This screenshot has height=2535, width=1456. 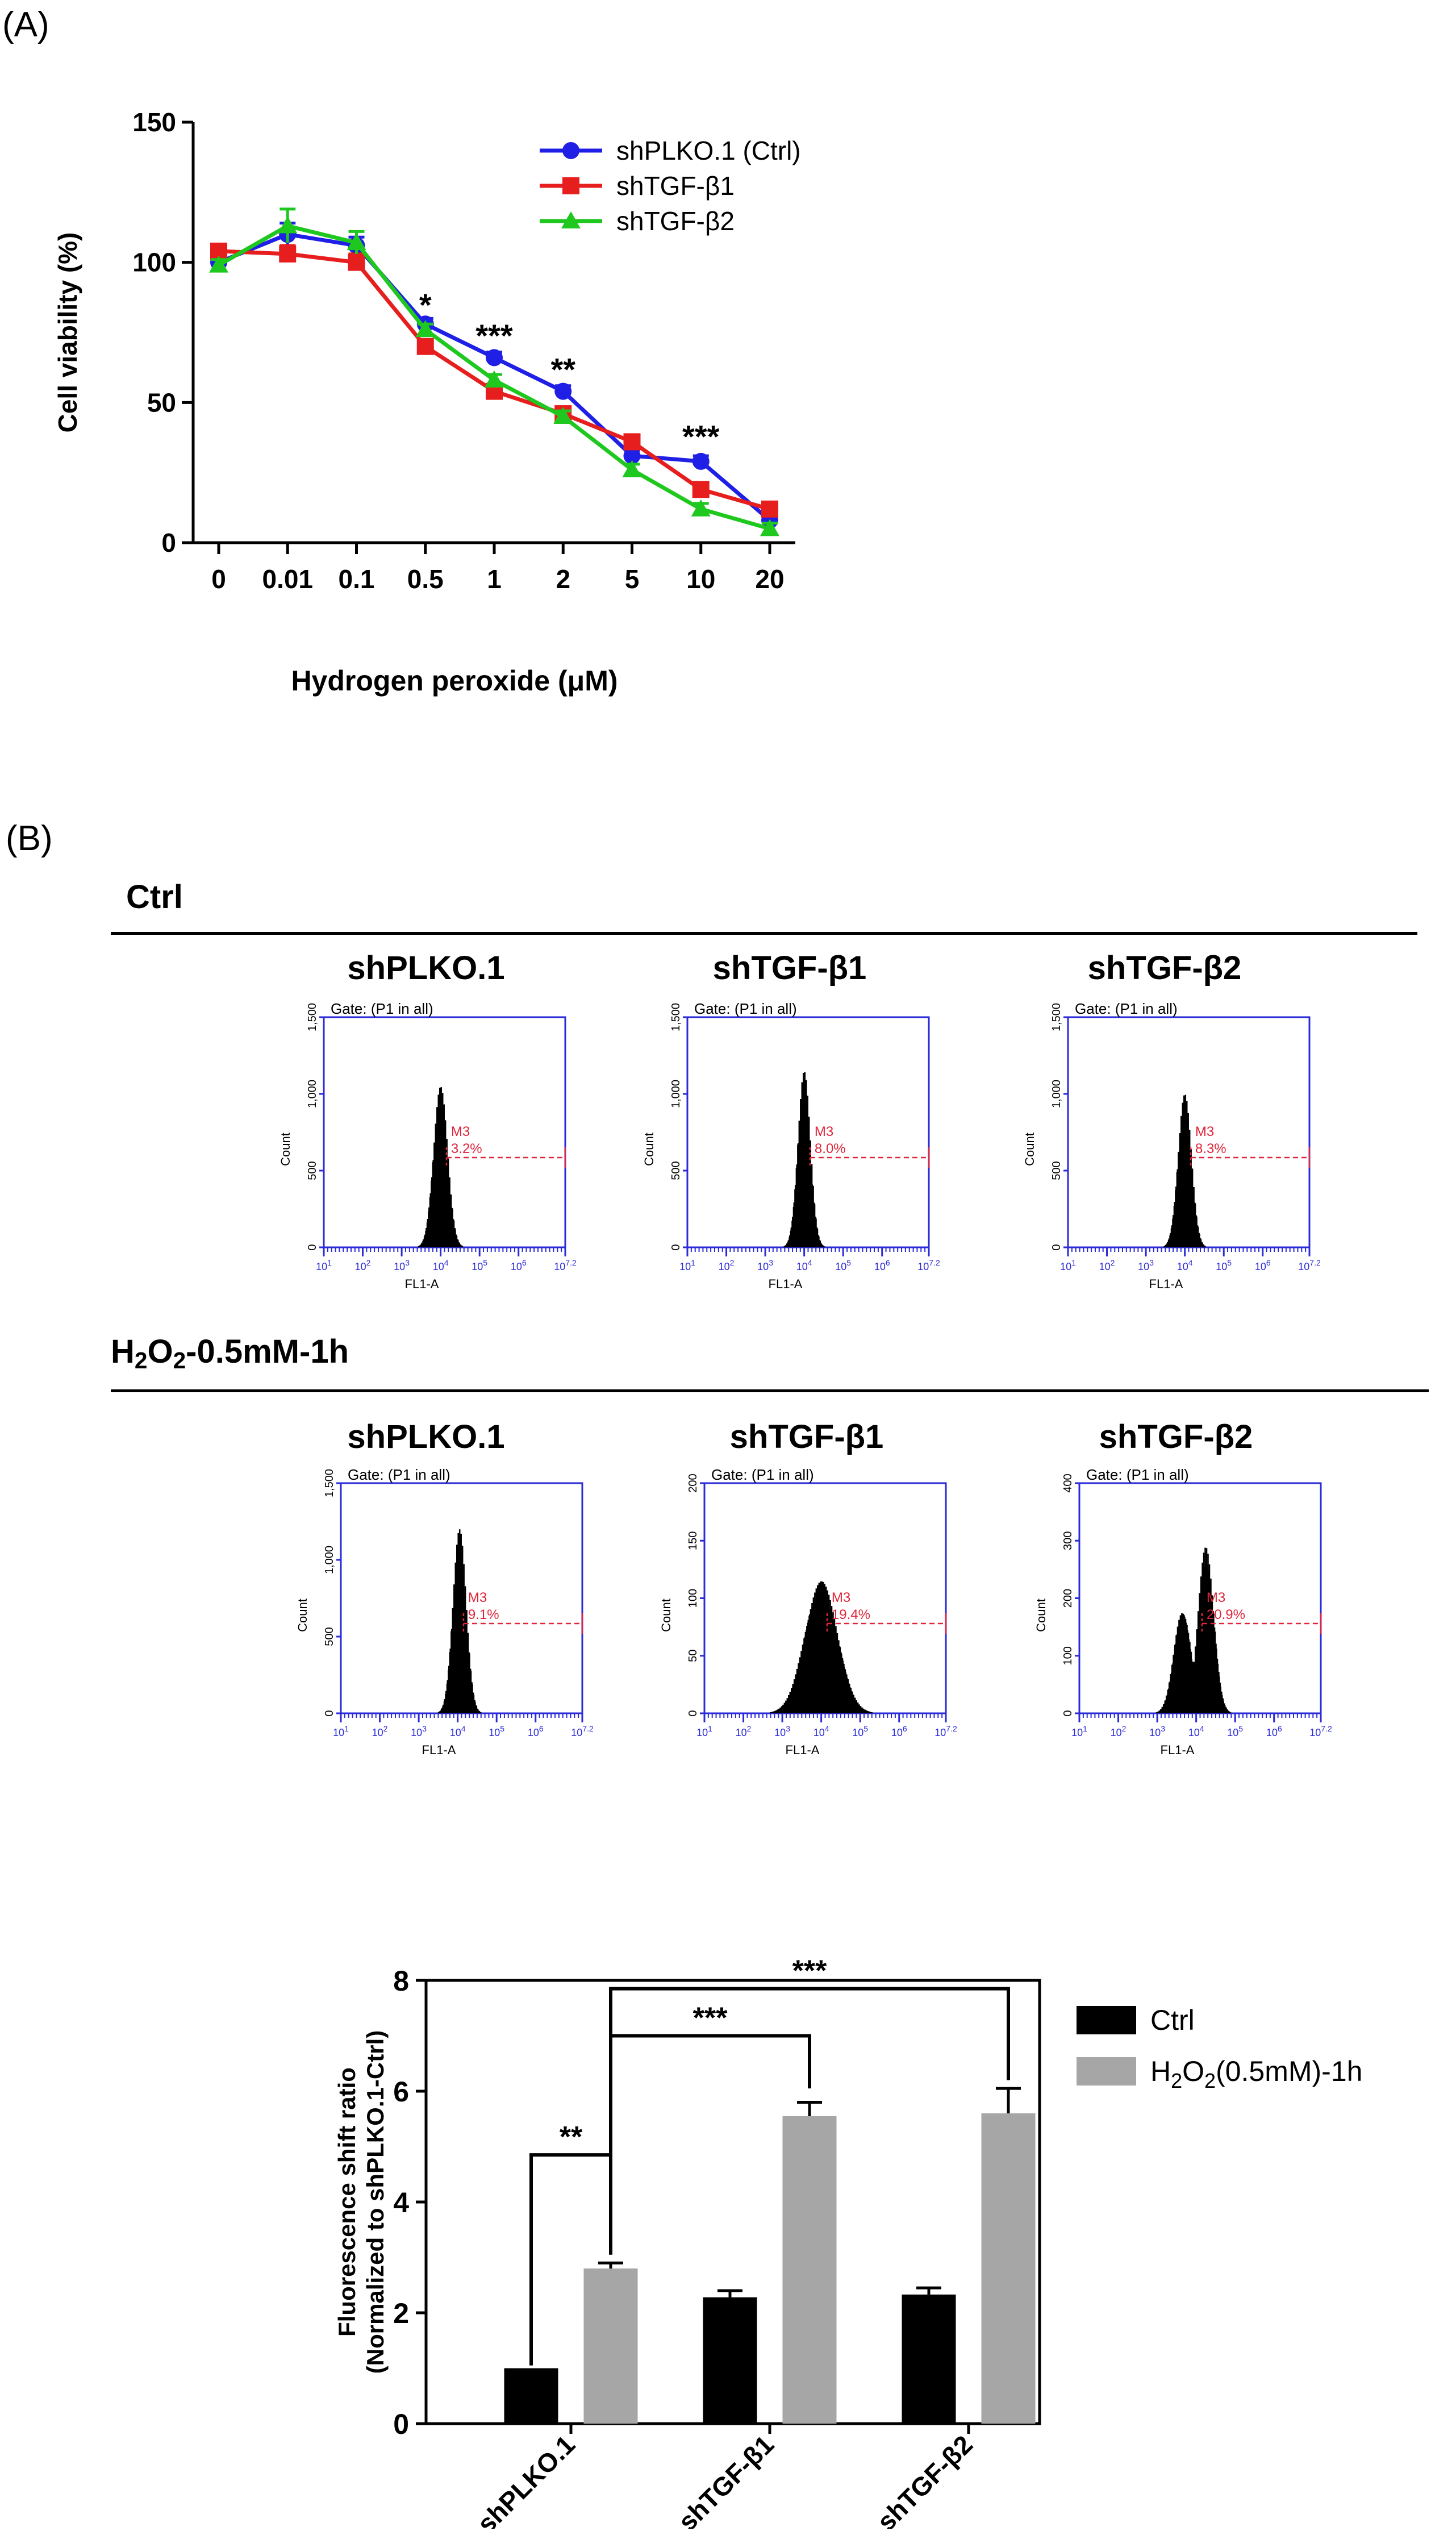 What do you see at coordinates (425, 579) in the screenshot?
I see `x-tick-label: 0.5` at bounding box center [425, 579].